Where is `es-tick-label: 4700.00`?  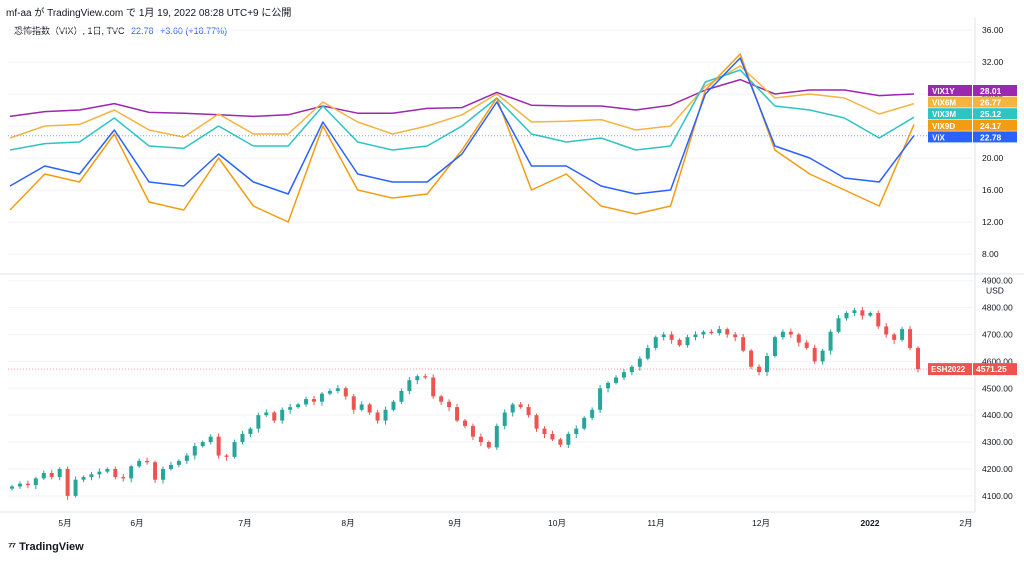 es-tick-label: 4700.00 is located at coordinates (997, 334).